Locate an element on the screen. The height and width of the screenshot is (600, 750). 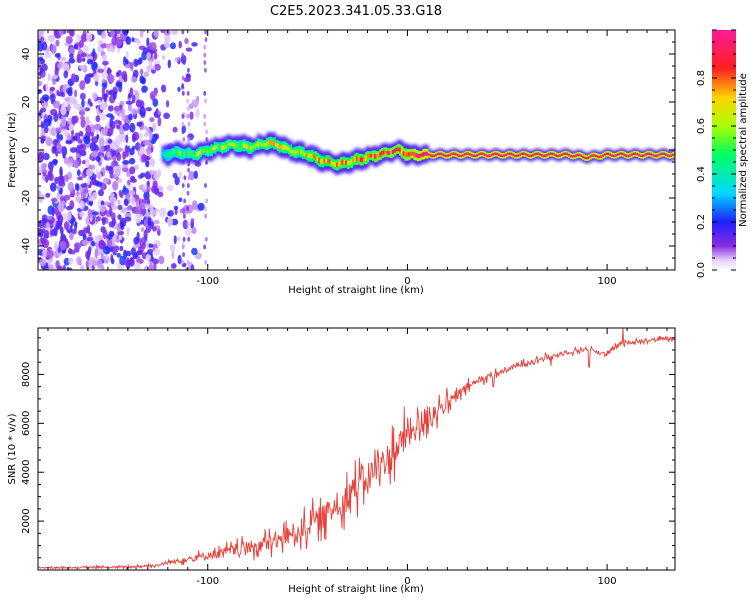
colorbar-tick-label: 0.0 is located at coordinates (701, 270).